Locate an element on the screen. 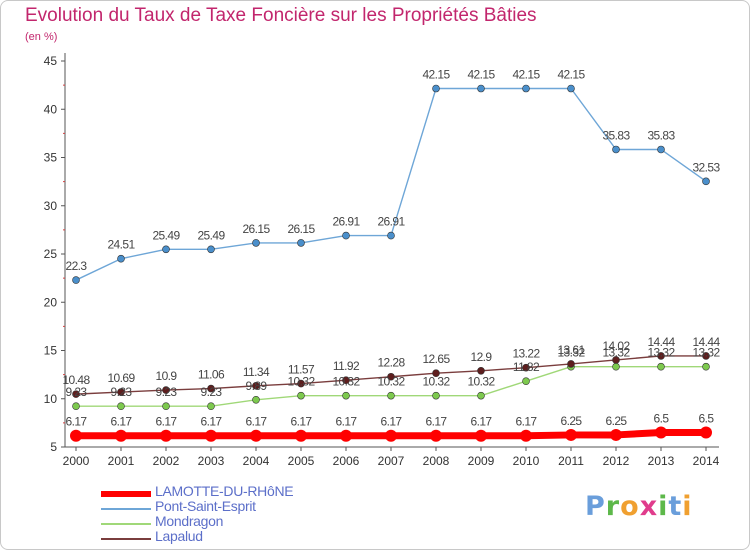  data-label-pont-saint-esprit: 26.15 is located at coordinates (256, 229).